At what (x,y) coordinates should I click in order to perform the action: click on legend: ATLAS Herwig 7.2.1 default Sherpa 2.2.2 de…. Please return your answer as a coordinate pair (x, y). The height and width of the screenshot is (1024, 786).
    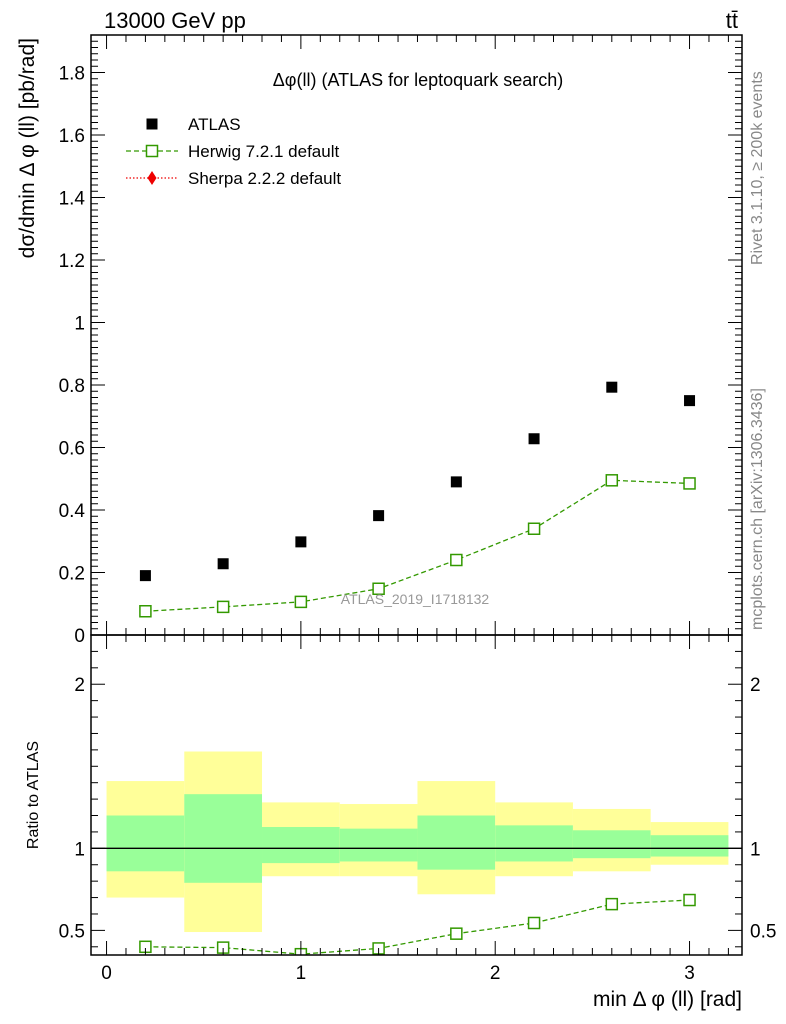
    Looking at the image, I should click on (233, 151).